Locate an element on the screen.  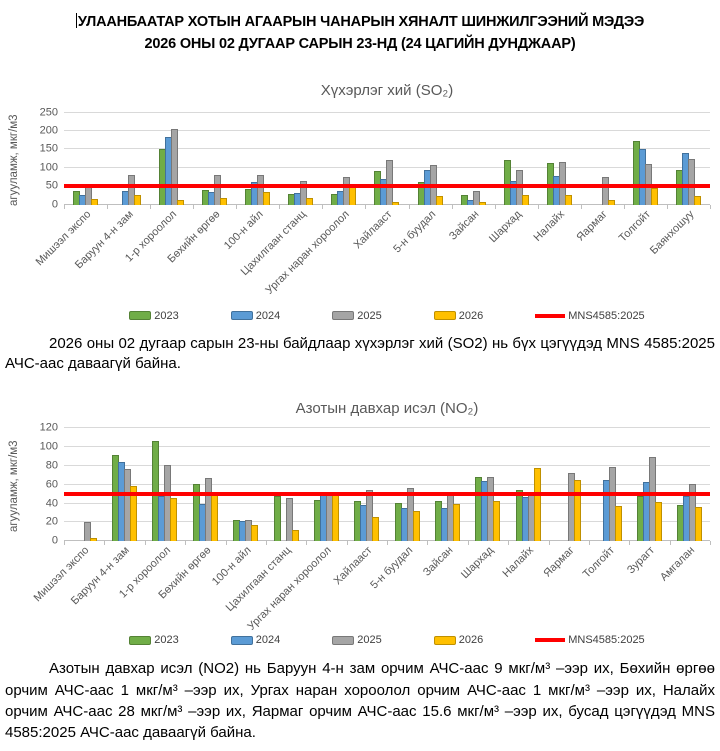
x-axis-category-label: 5-н буудал is located at coordinates (414, 231).